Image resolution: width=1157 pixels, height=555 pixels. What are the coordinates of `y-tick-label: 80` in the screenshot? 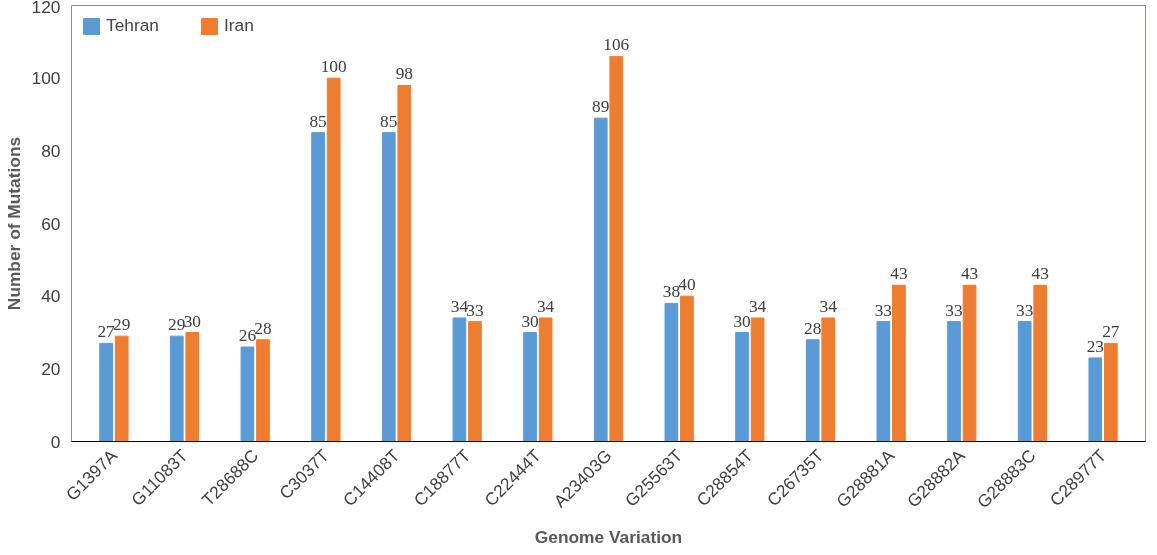 It's located at (51, 150).